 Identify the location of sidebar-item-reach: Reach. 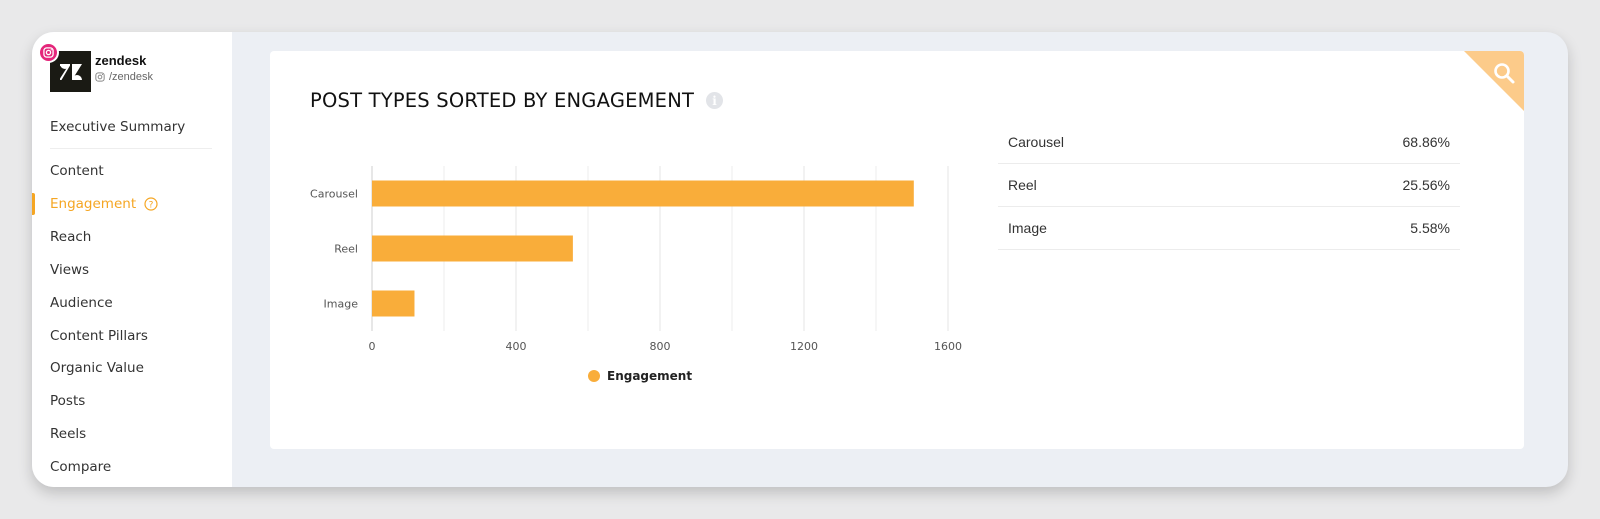
(70, 237).